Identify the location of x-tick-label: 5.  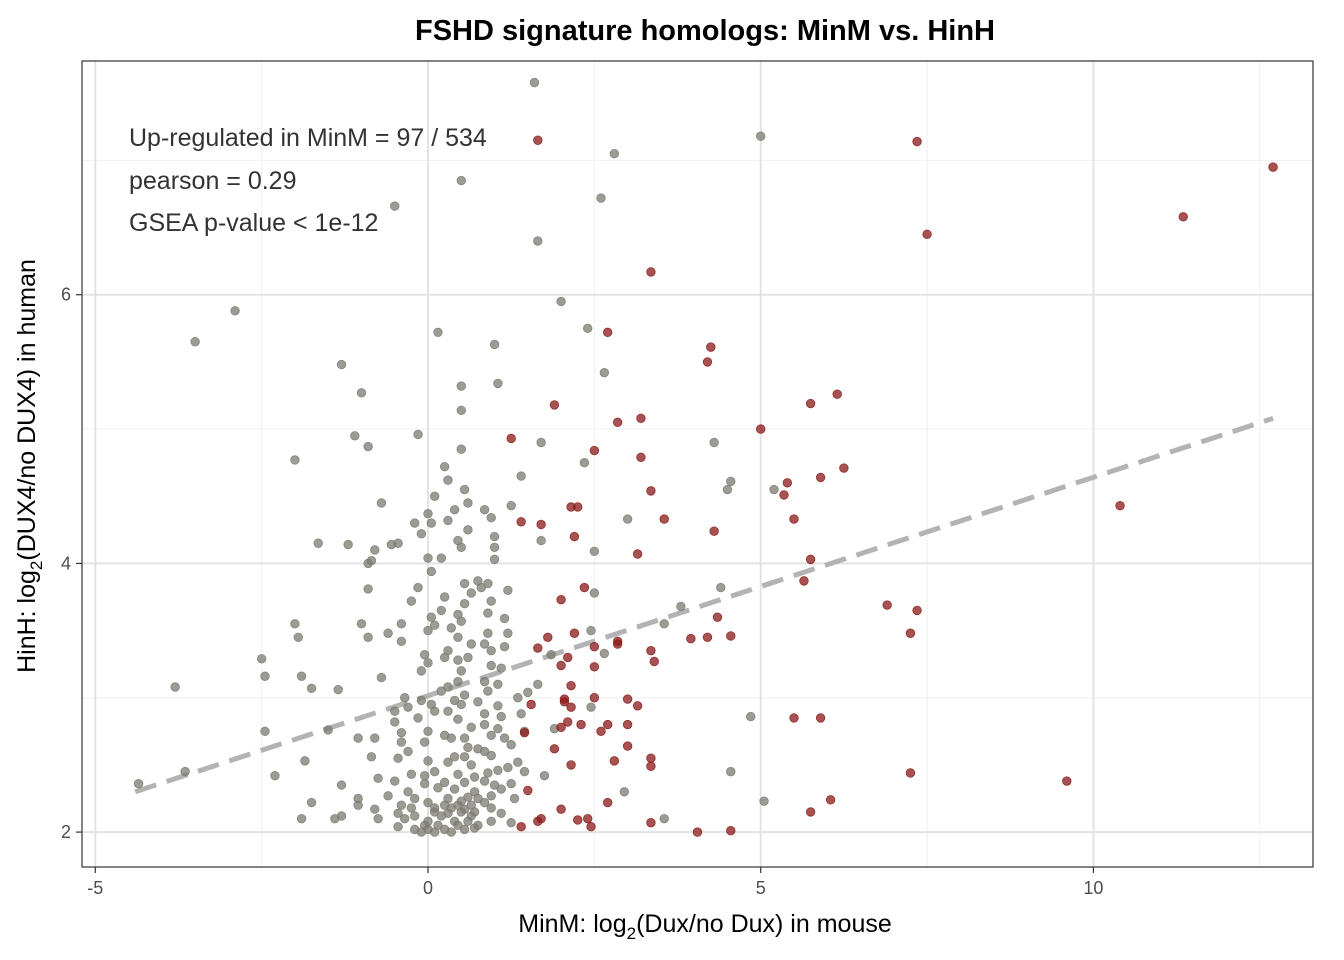
(761, 888).